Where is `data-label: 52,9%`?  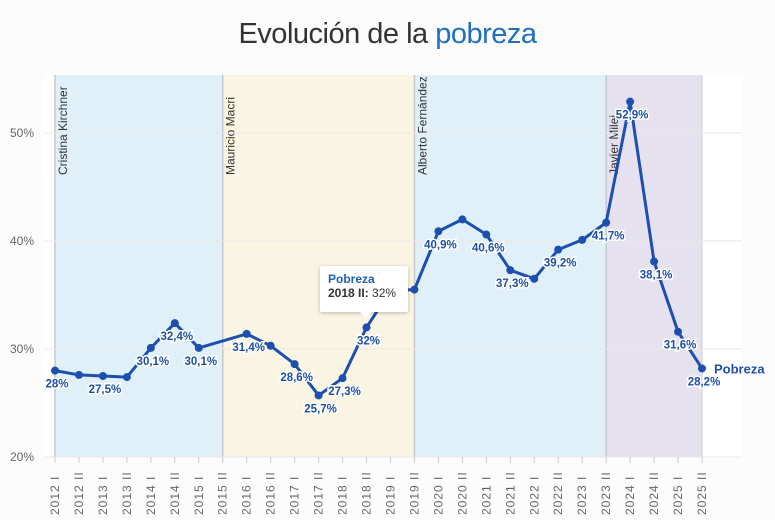
data-label: 52,9% is located at coordinates (632, 116).